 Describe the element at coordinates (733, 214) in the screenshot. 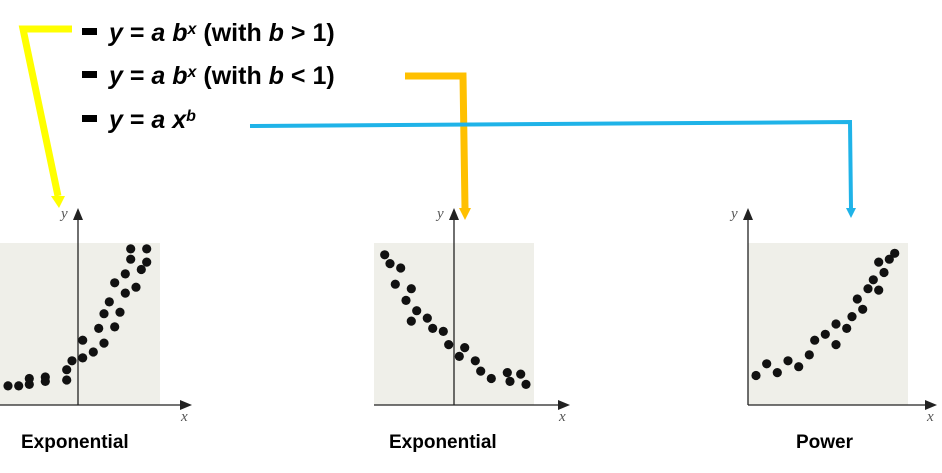

I see `y-axis-label: y` at that location.